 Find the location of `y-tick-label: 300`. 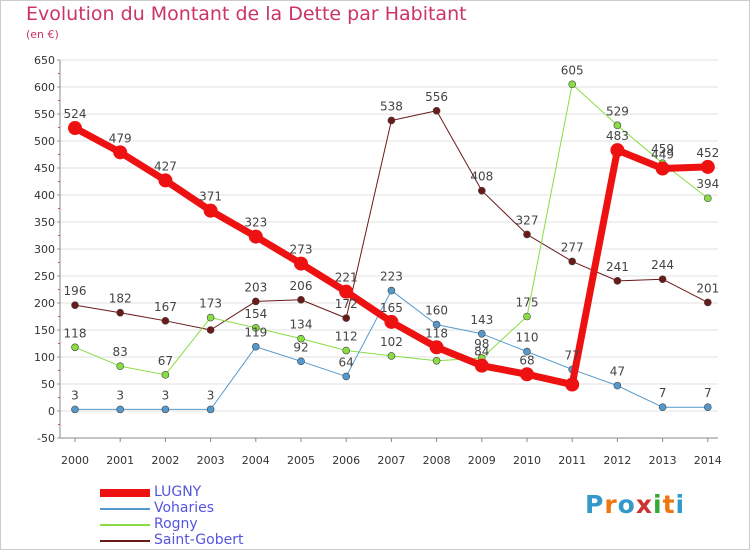

y-tick-label: 300 is located at coordinates (44, 249).